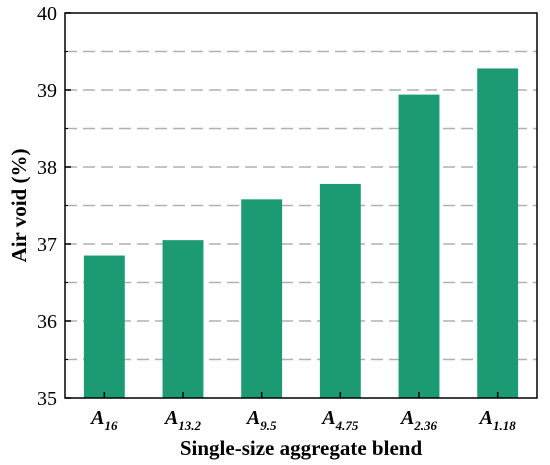 This screenshot has height=465, width=550. What do you see at coordinates (504, 425) in the screenshot?
I see `x-tick-label-subscript: 1.18` at bounding box center [504, 425].